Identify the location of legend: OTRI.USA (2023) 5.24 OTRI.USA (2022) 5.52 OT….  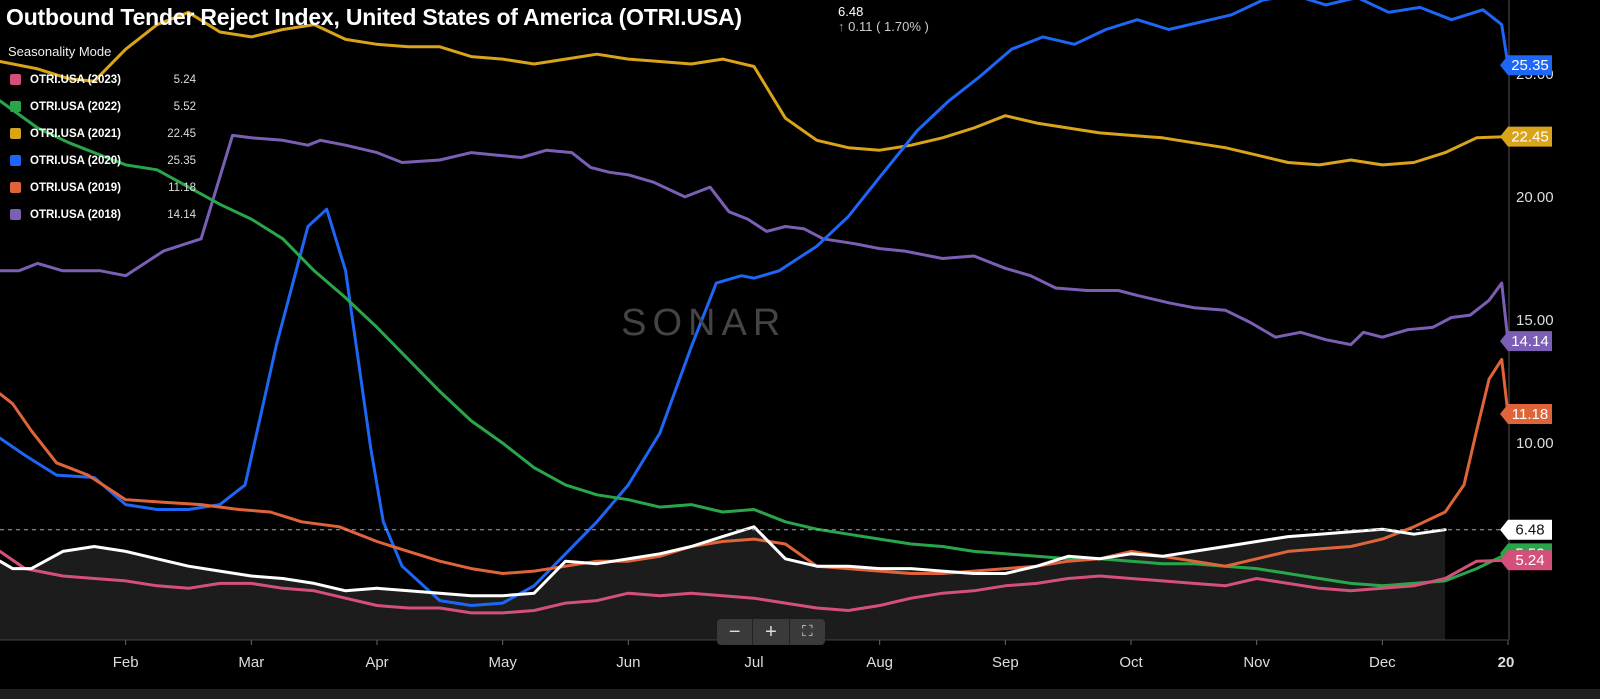
(103, 147).